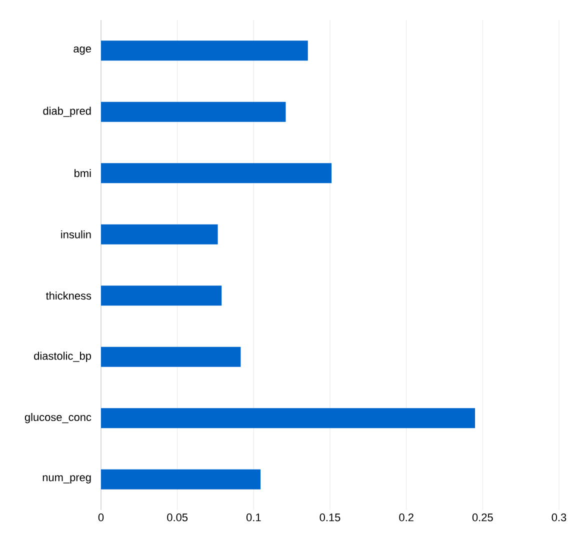 The height and width of the screenshot is (549, 571). What do you see at coordinates (76, 234) in the screenshot?
I see `y-tick-label: insulin` at bounding box center [76, 234].